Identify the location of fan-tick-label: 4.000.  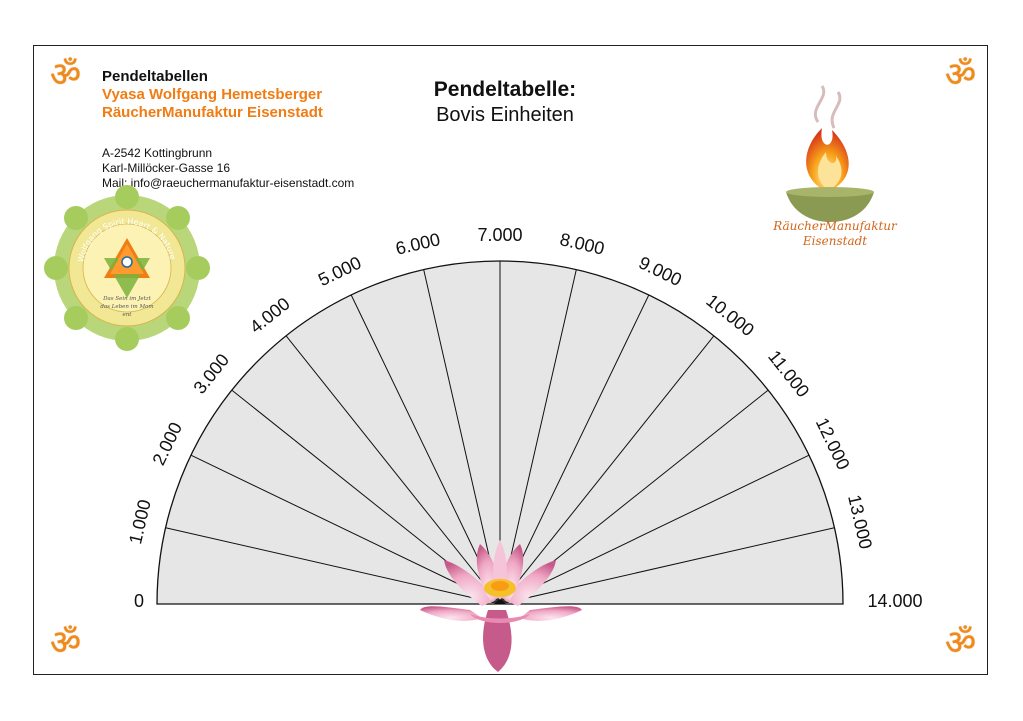
(270, 315).